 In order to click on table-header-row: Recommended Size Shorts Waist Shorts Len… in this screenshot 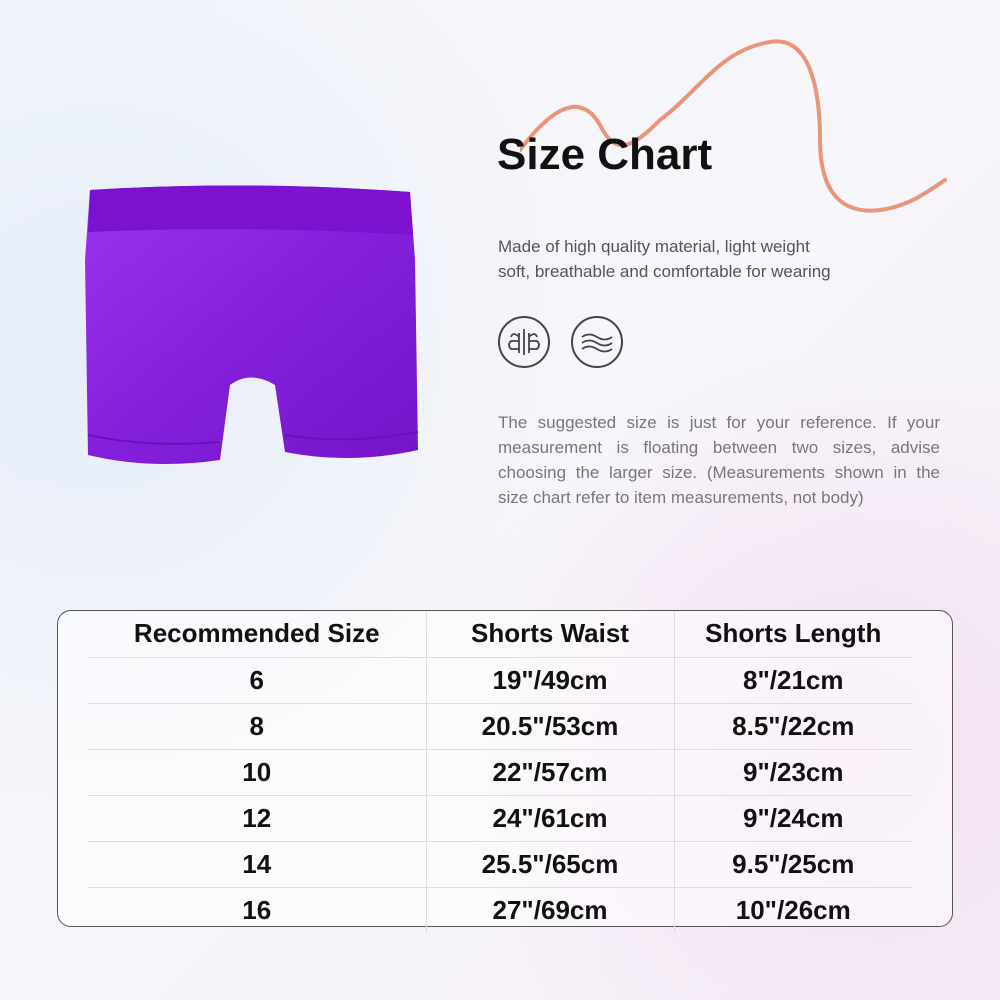, I will do `click(500, 634)`.